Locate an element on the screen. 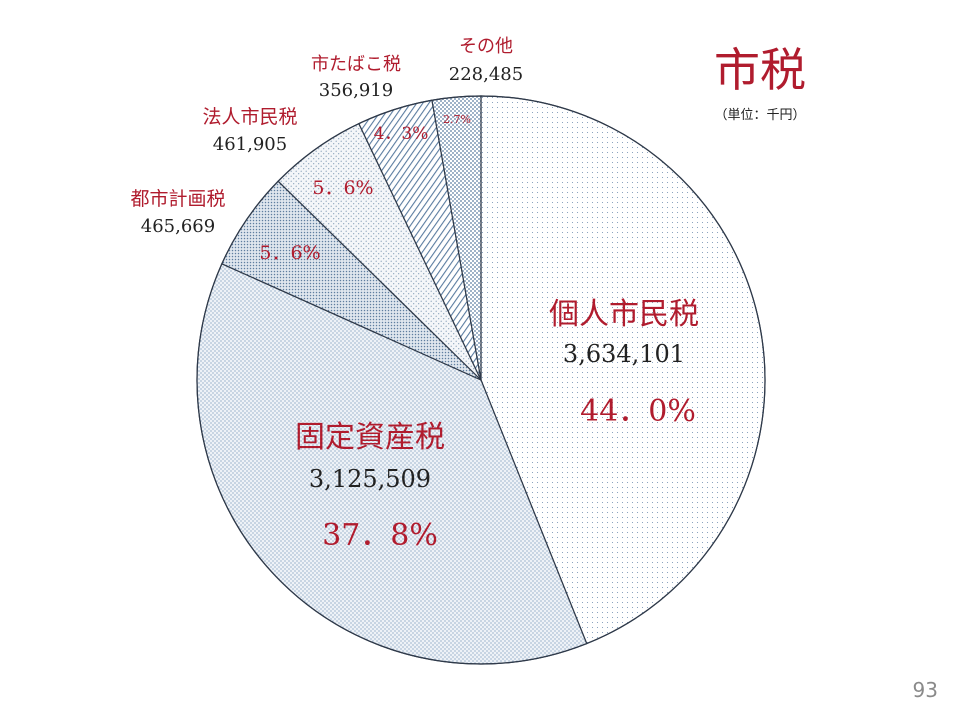  slice-label-3: 都市計画税 is located at coordinates (177, 199).